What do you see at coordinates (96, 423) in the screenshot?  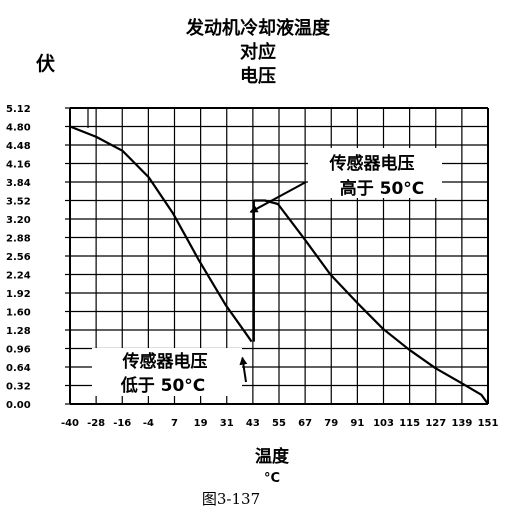 I see `x-tick-label: -28` at bounding box center [96, 423].